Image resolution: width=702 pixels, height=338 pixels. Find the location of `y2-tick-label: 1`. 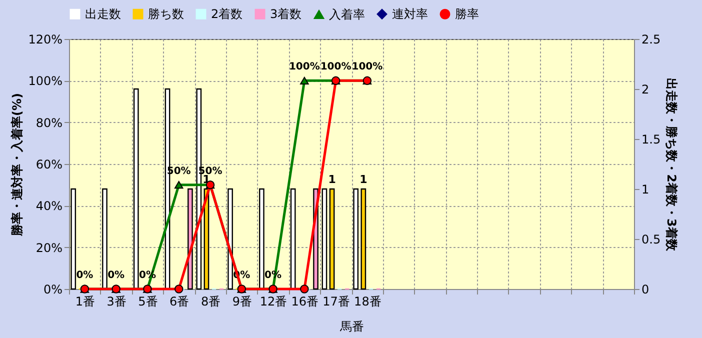

y2-tick-label: 1 is located at coordinates (646, 189).